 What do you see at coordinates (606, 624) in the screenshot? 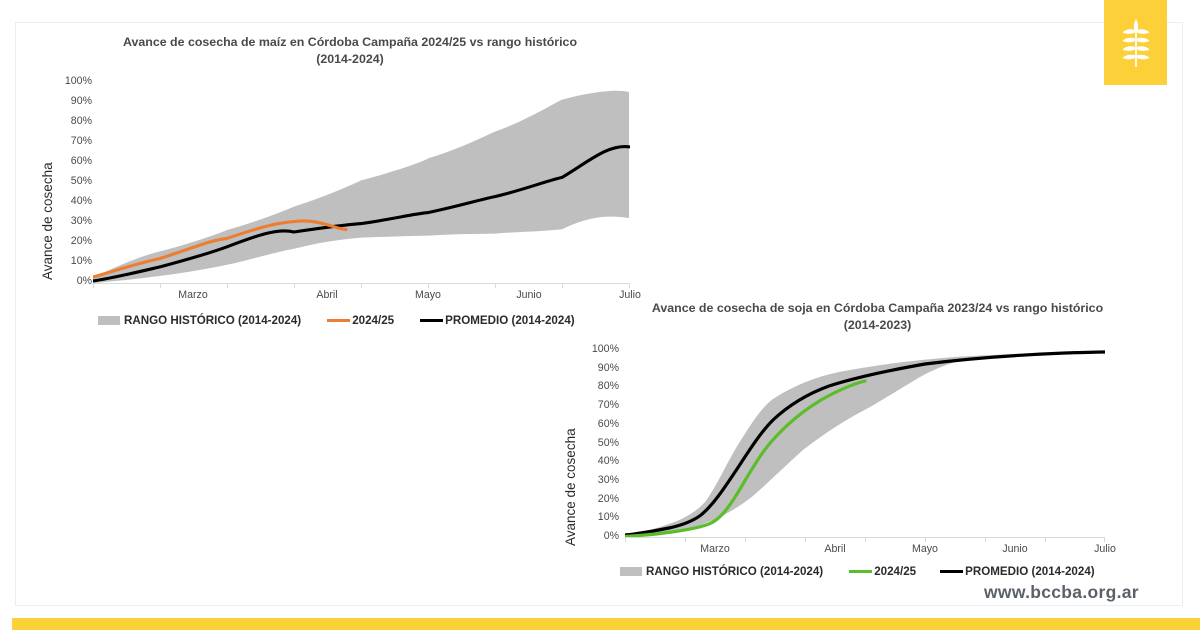
I see `bottom-accent-bar` at bounding box center [606, 624].